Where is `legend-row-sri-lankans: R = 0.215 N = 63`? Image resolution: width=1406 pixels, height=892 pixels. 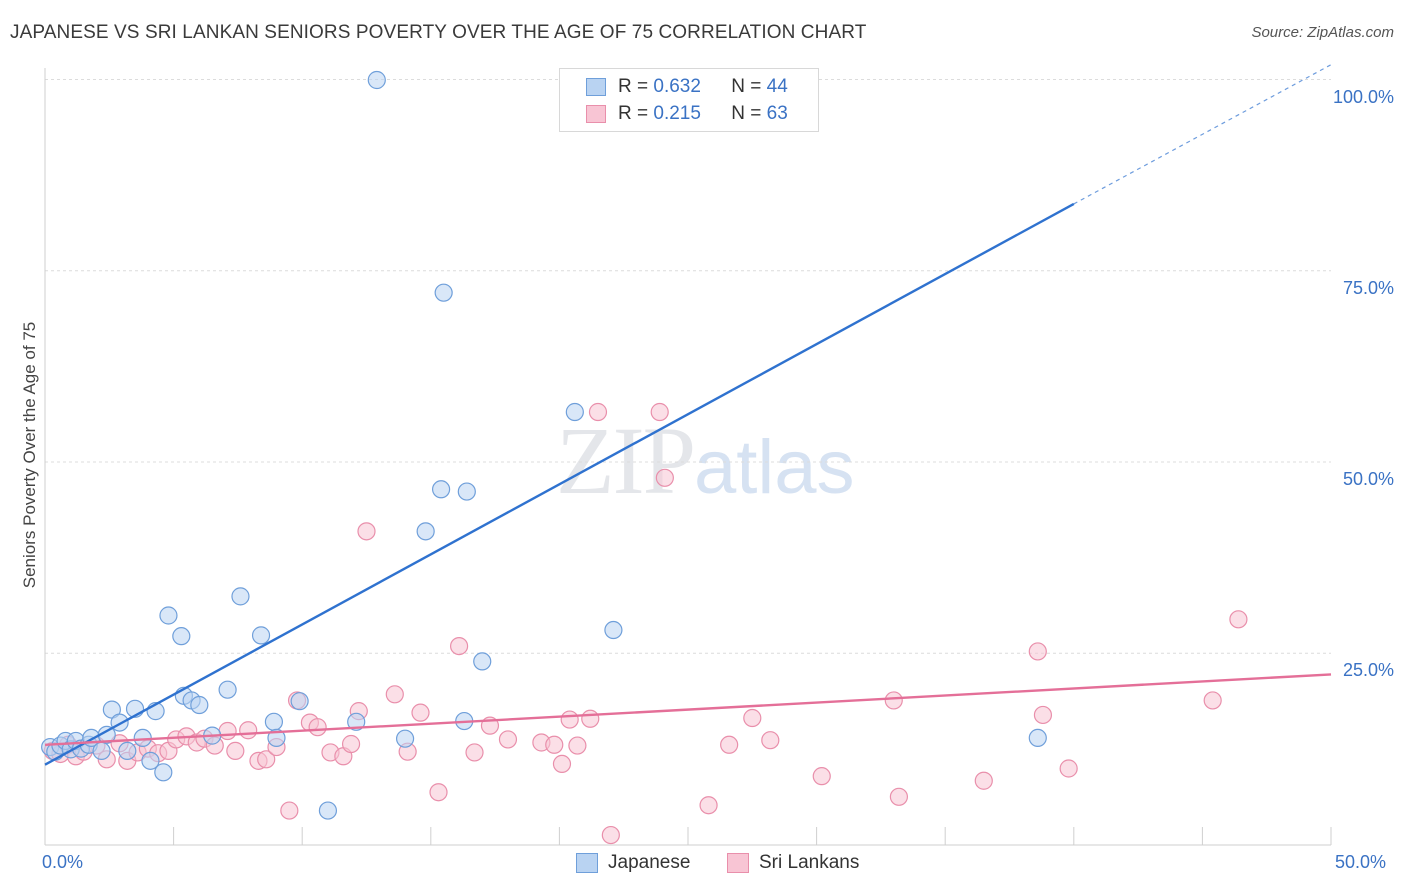
legend-row-sri-lankans: R = 0.215 N = 63 is located at coordinates (687, 114).